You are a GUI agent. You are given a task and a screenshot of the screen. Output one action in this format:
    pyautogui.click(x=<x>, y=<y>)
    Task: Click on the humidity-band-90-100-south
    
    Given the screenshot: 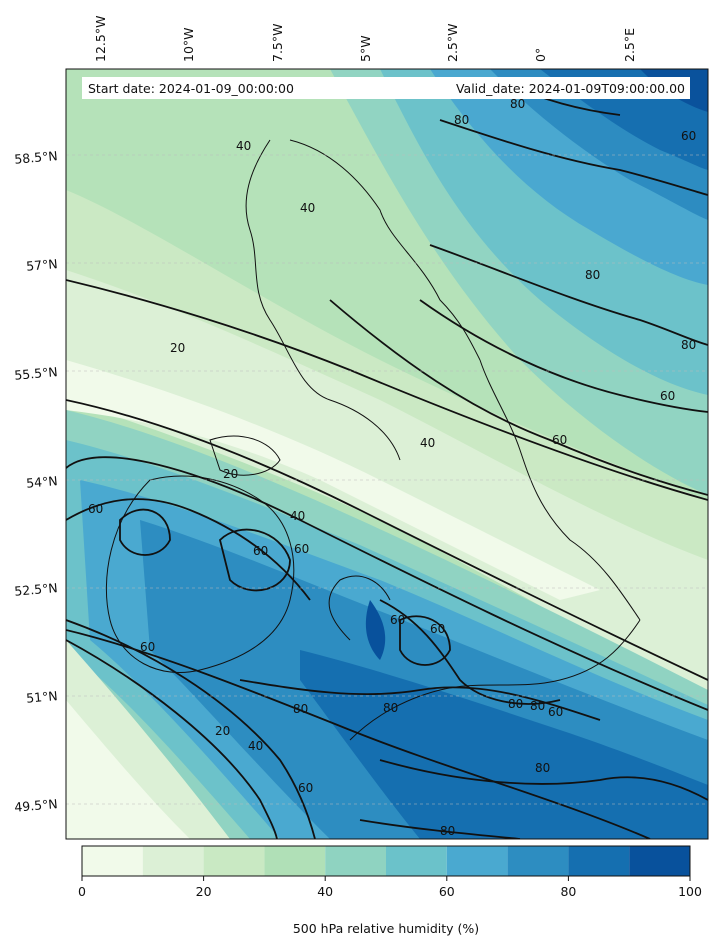 What is the action you would take?
    pyautogui.click(x=375, y=630)
    